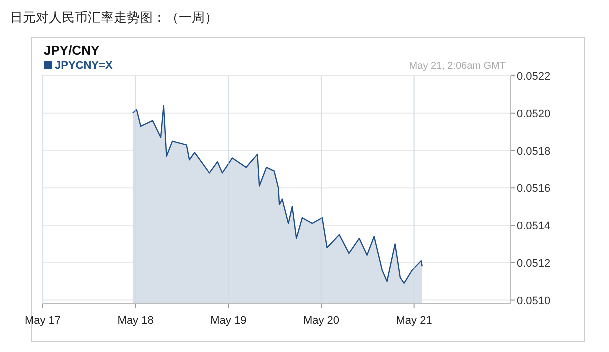  I want to click on y-tick-label: 0.0514, so click(534, 226).